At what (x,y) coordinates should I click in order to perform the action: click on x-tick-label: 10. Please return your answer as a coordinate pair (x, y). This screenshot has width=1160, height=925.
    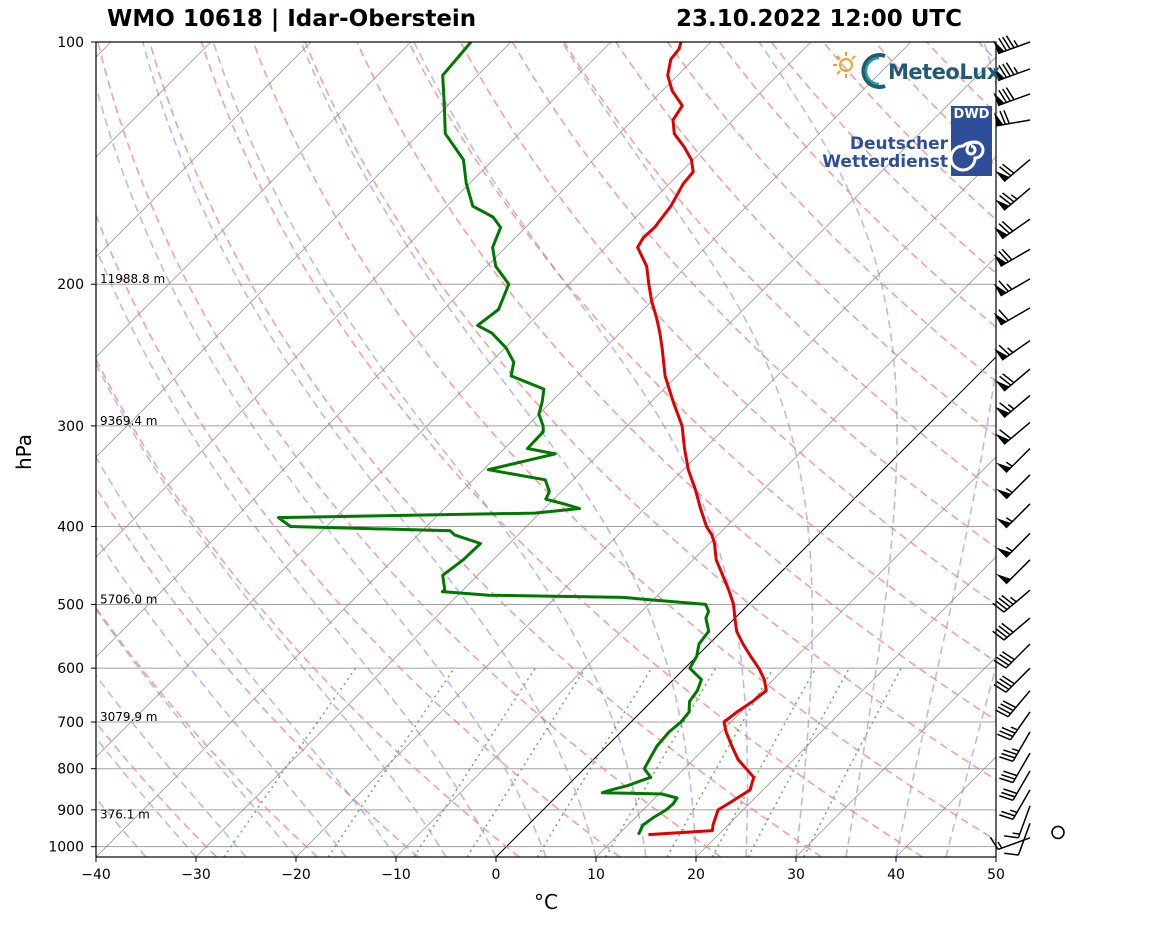
    Looking at the image, I should click on (596, 875).